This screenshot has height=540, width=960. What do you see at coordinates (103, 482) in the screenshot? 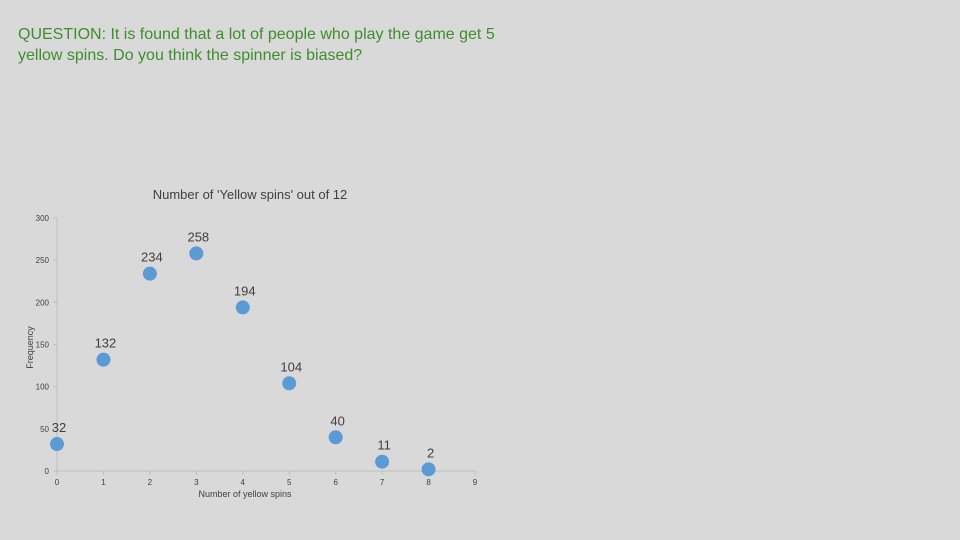
I see `x-tick-label: 1` at bounding box center [103, 482].